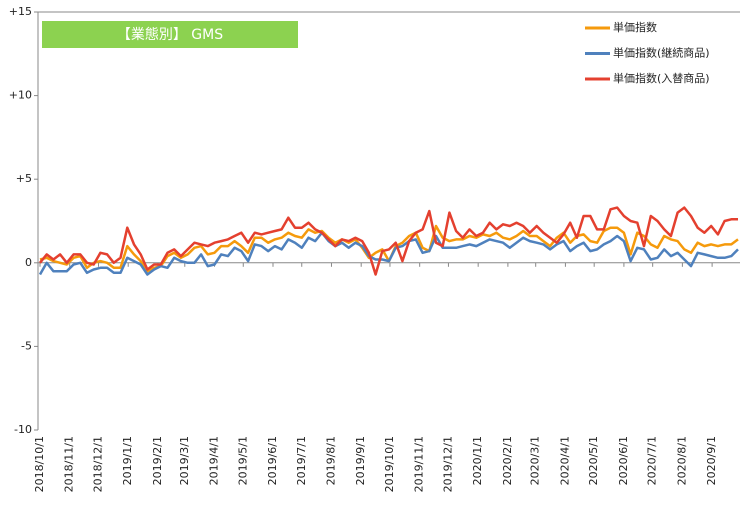 The width and height of the screenshot is (742, 510). Describe the element at coordinates (389, 464) in the screenshot. I see `x-tick-label: 2019/10/1` at that location.